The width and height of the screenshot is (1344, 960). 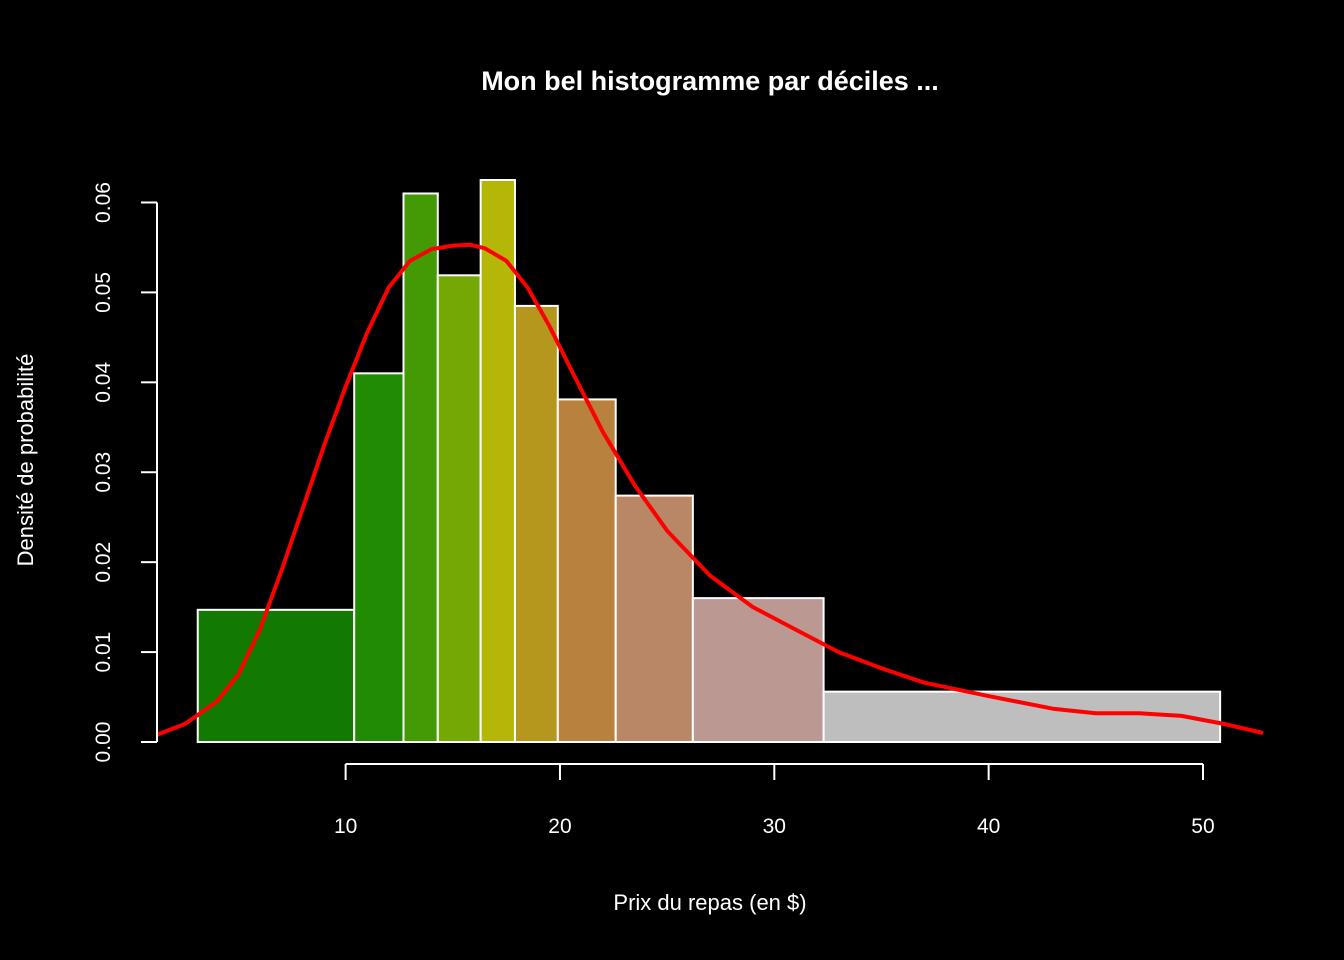 I want to click on x-tick-label: 20, so click(x=559, y=826).